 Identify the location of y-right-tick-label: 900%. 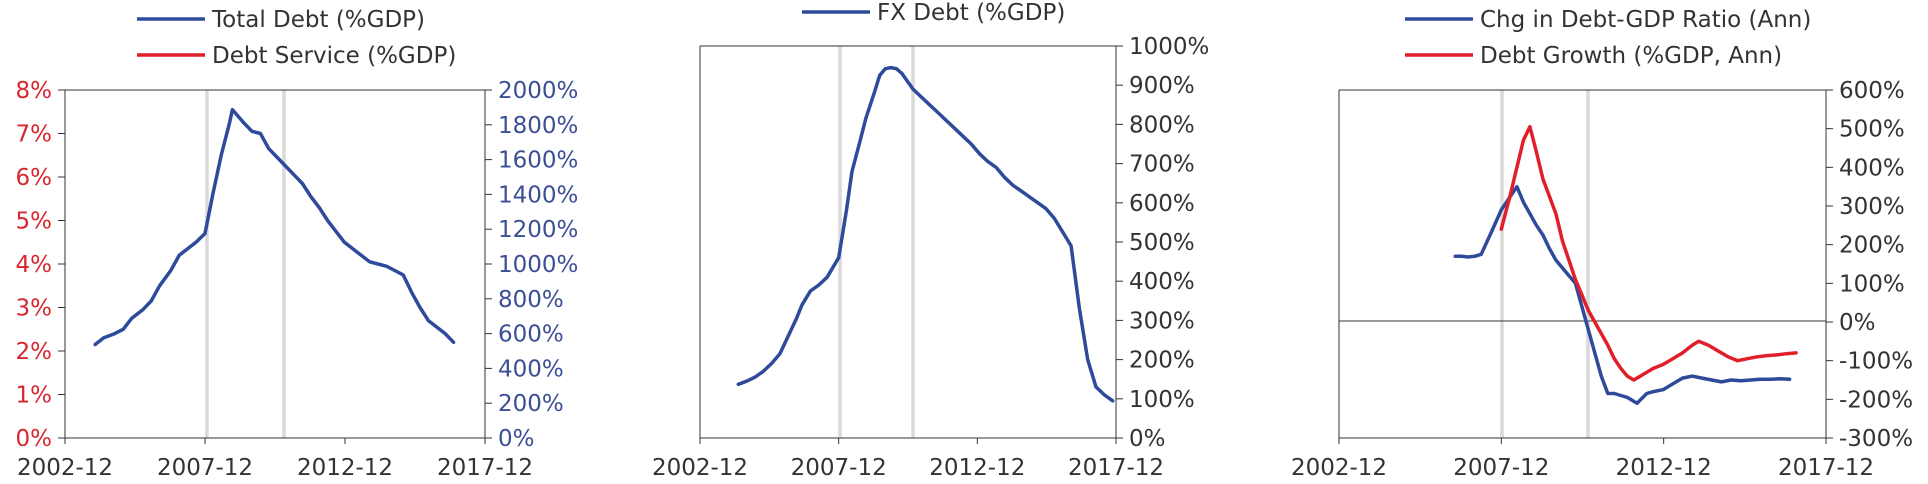
(1162, 86).